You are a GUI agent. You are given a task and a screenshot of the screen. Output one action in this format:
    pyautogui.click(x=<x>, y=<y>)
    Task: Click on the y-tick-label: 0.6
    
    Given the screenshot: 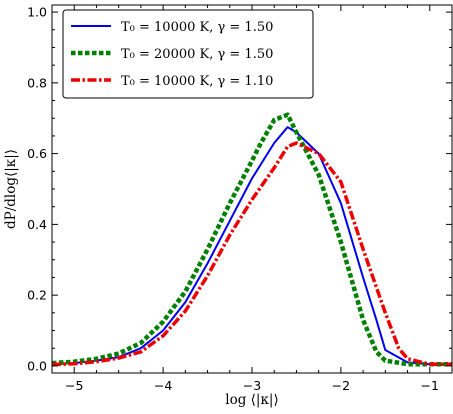 What is the action you would take?
    pyautogui.click(x=37, y=153)
    